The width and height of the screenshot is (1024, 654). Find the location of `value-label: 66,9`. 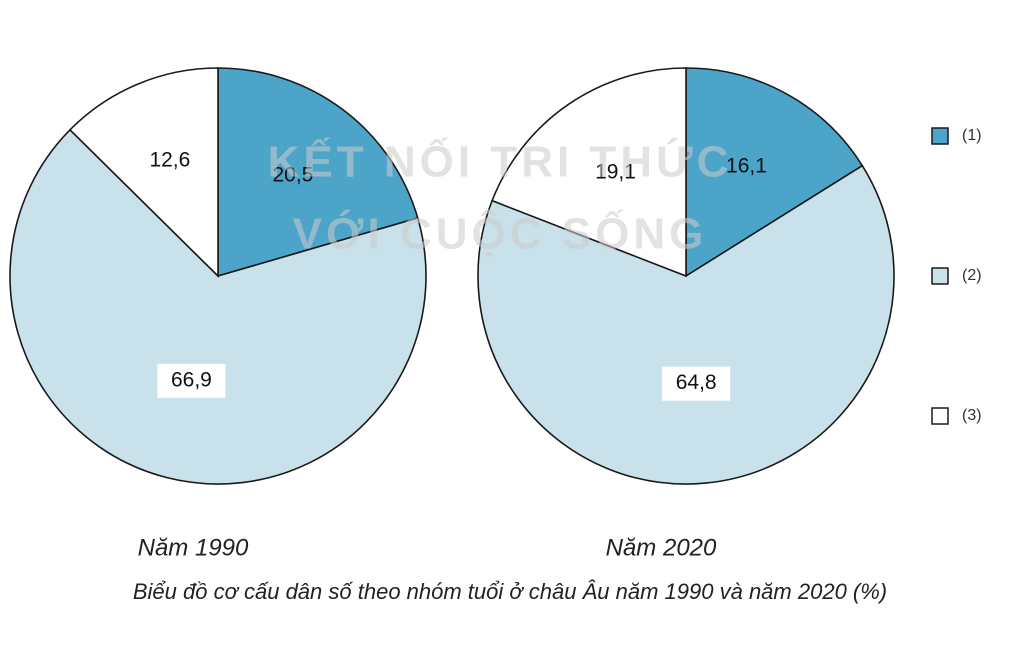

value-label: 66,9 is located at coordinates (191, 379).